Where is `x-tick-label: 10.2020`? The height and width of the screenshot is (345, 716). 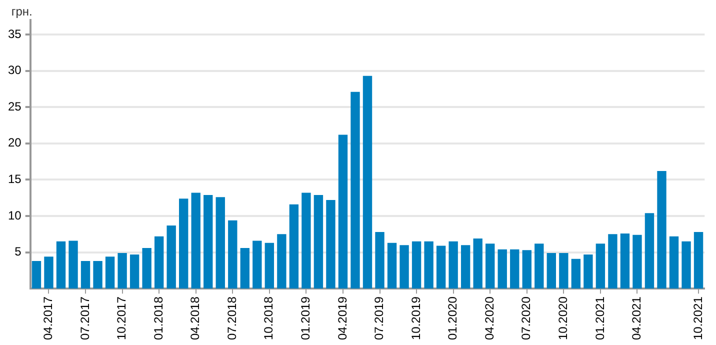
x-tick-label: 10.2020 is located at coordinates (563, 318).